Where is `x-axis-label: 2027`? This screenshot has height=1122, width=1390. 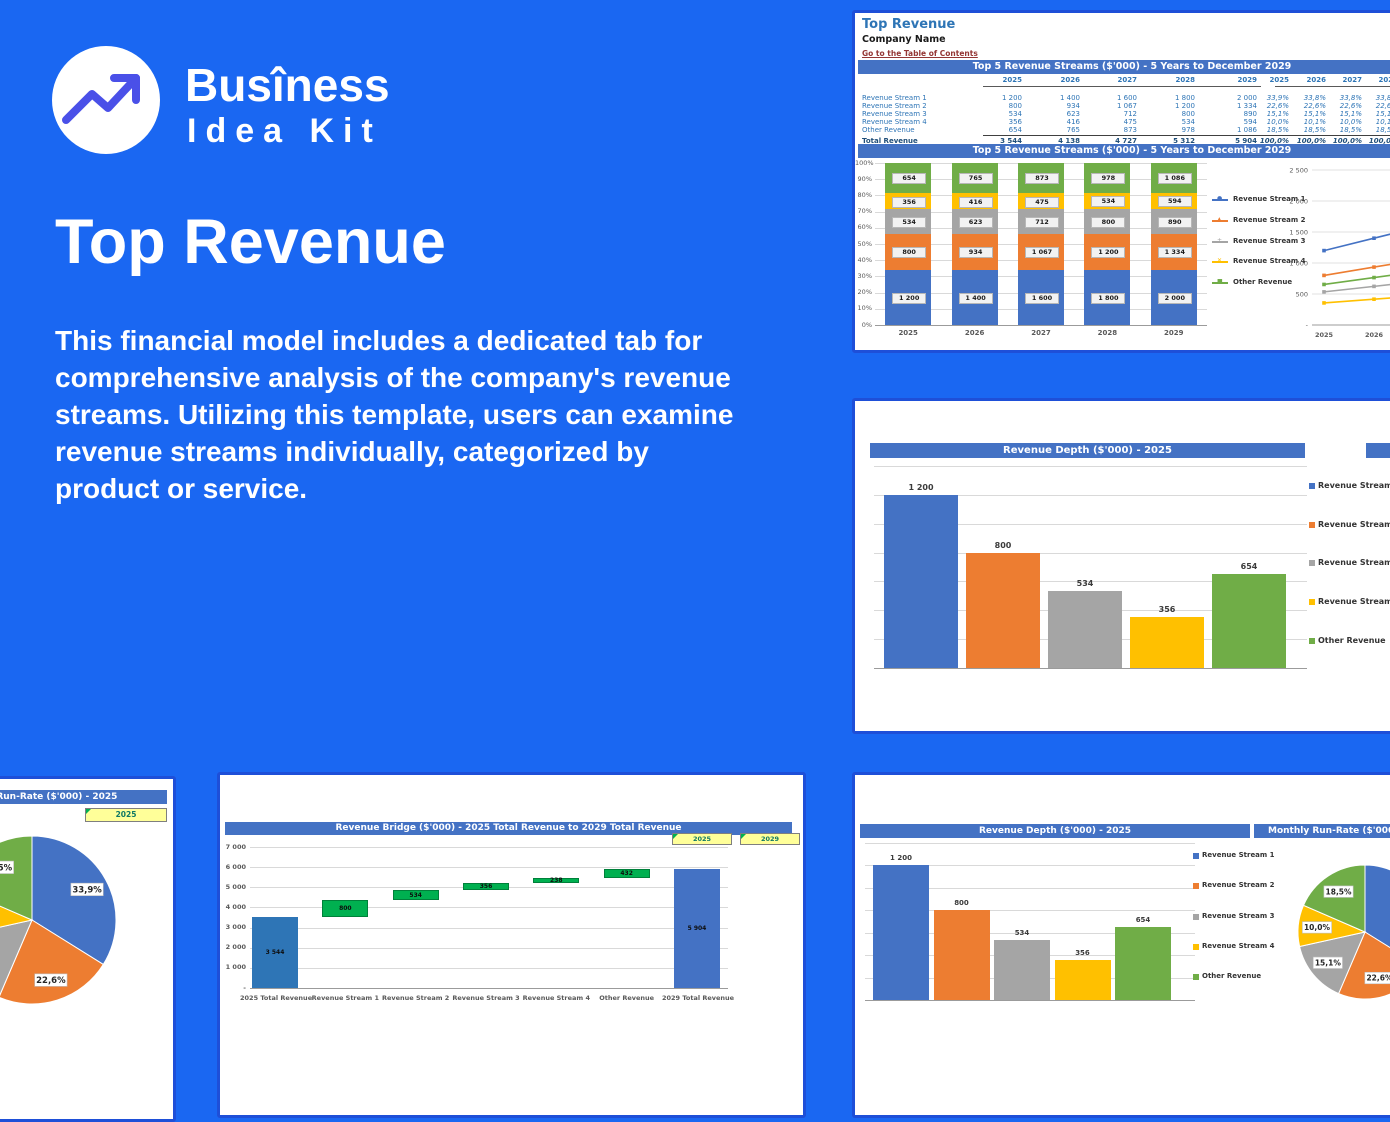
x-axis-label: 2027 is located at coordinates (1041, 333).